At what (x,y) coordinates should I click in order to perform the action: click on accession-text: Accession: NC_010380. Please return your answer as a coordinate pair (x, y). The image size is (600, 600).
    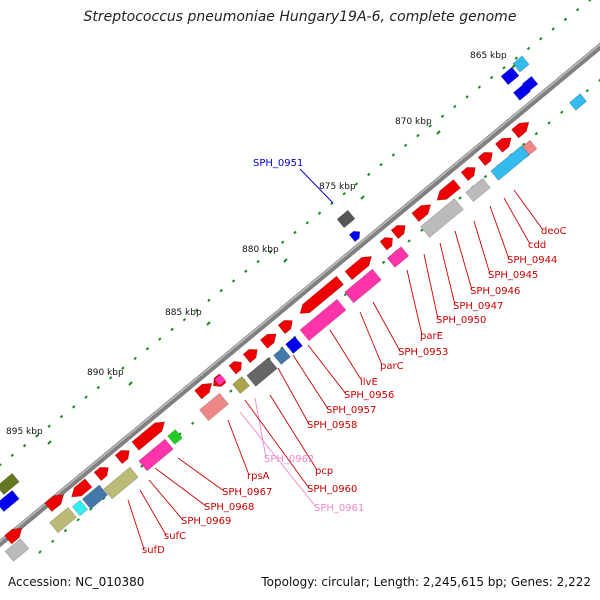
    Looking at the image, I should click on (76, 582).